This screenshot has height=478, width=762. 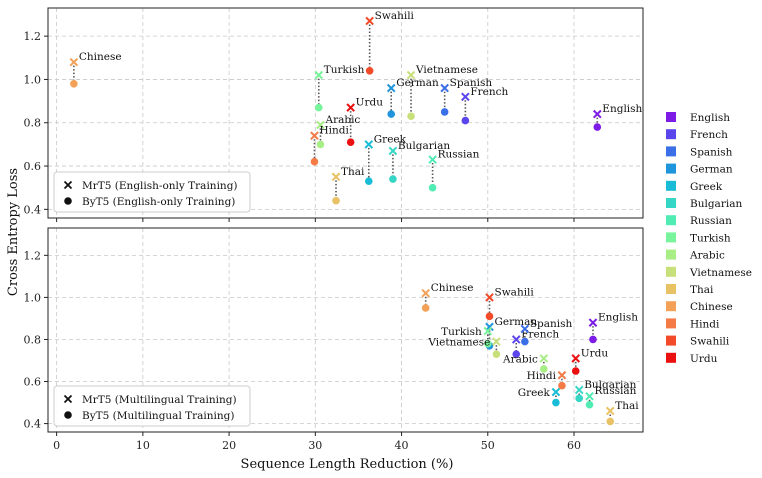 I want to click on mrt5-point-vietnamese, so click(x=496, y=341).